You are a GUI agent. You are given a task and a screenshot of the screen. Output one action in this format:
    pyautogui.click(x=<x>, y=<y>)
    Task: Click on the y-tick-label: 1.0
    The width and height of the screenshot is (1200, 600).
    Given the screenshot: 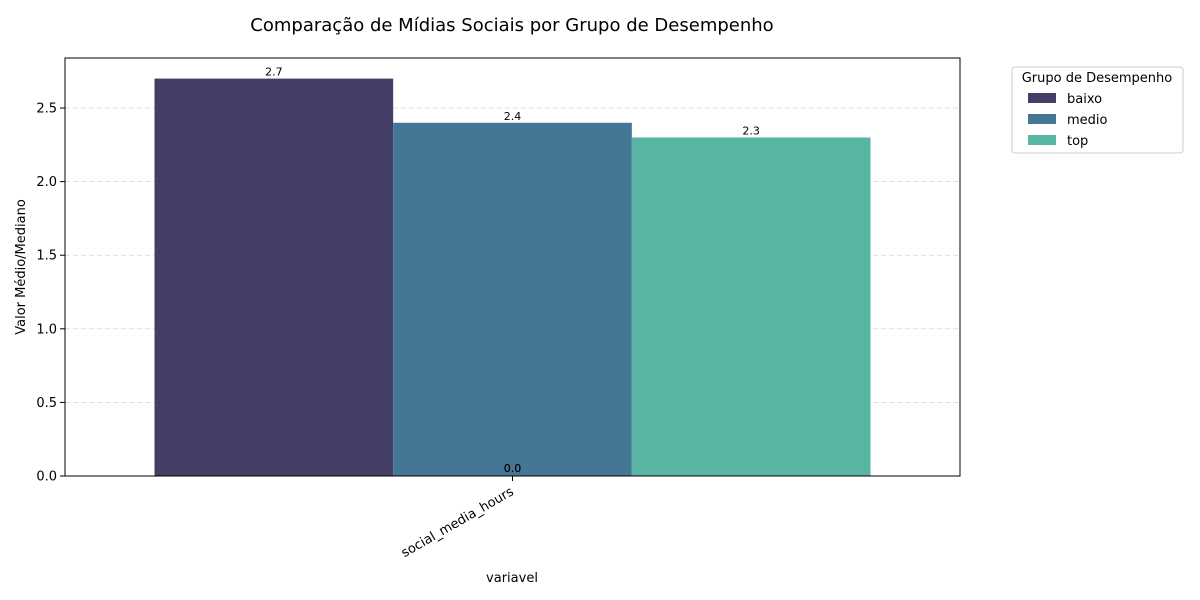 What is the action you would take?
    pyautogui.click(x=46, y=329)
    